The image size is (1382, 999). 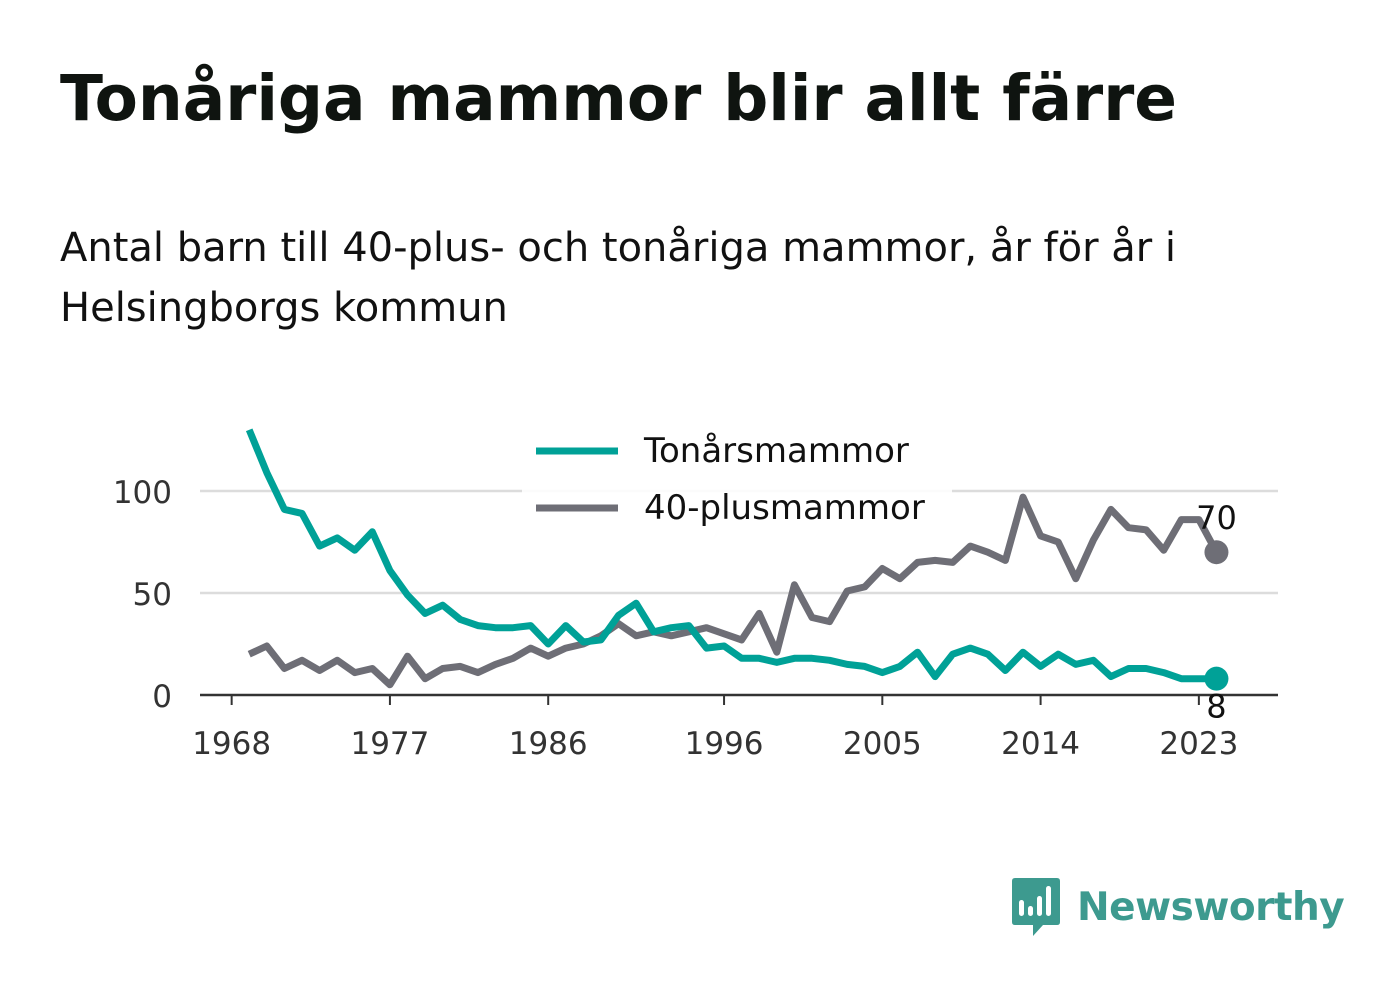 What do you see at coordinates (142, 493) in the screenshot?
I see `y-tick-label: 100` at bounding box center [142, 493].